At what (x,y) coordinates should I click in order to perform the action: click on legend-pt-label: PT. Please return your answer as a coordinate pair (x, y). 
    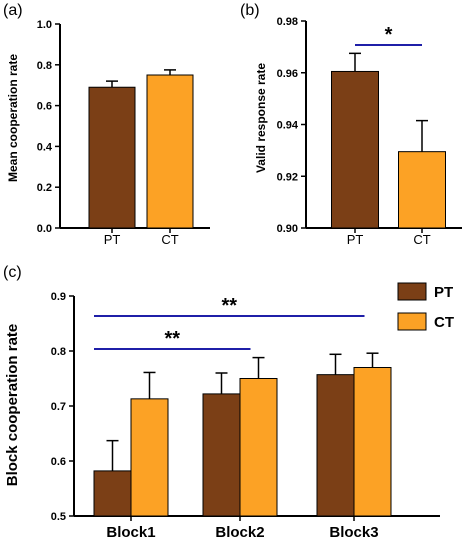
    Looking at the image, I should click on (443, 292).